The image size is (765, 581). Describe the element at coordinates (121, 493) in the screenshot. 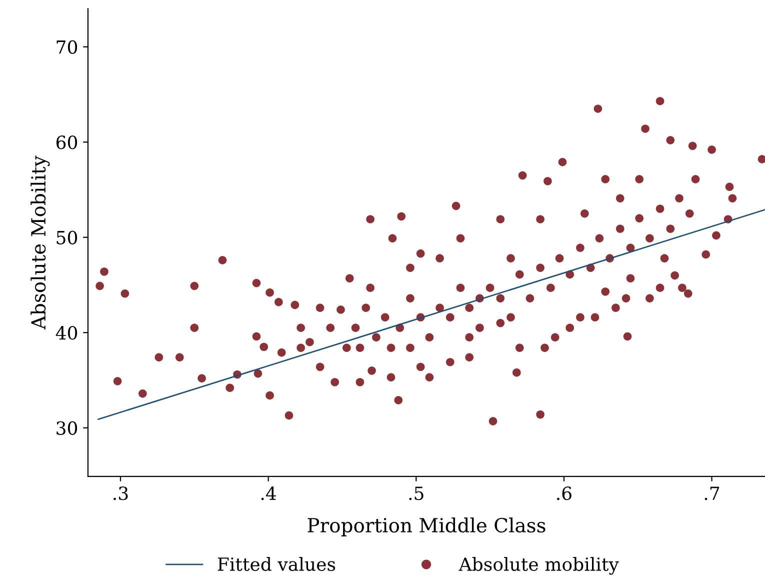

I see `x-tick-label: .3` at that location.